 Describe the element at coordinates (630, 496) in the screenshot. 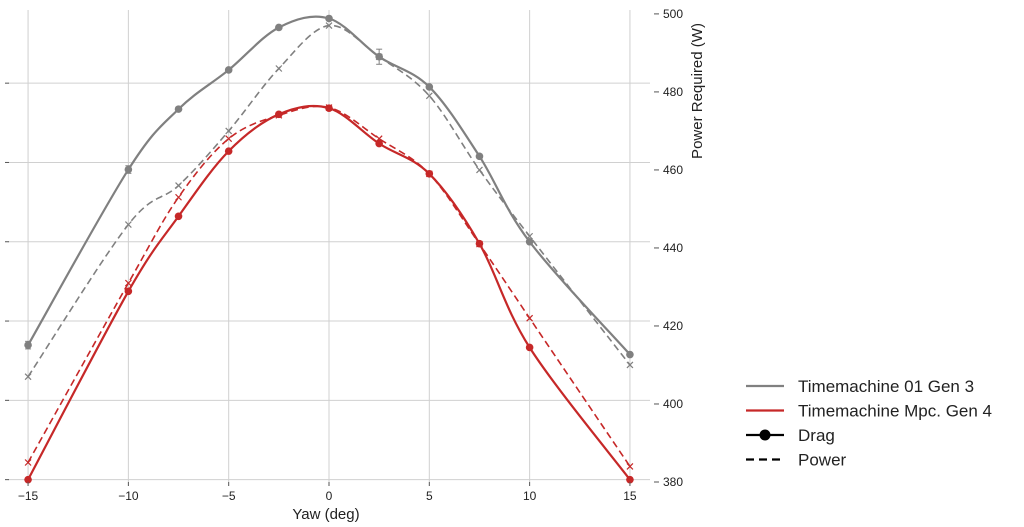

I see `x-tick-label: 15` at that location.